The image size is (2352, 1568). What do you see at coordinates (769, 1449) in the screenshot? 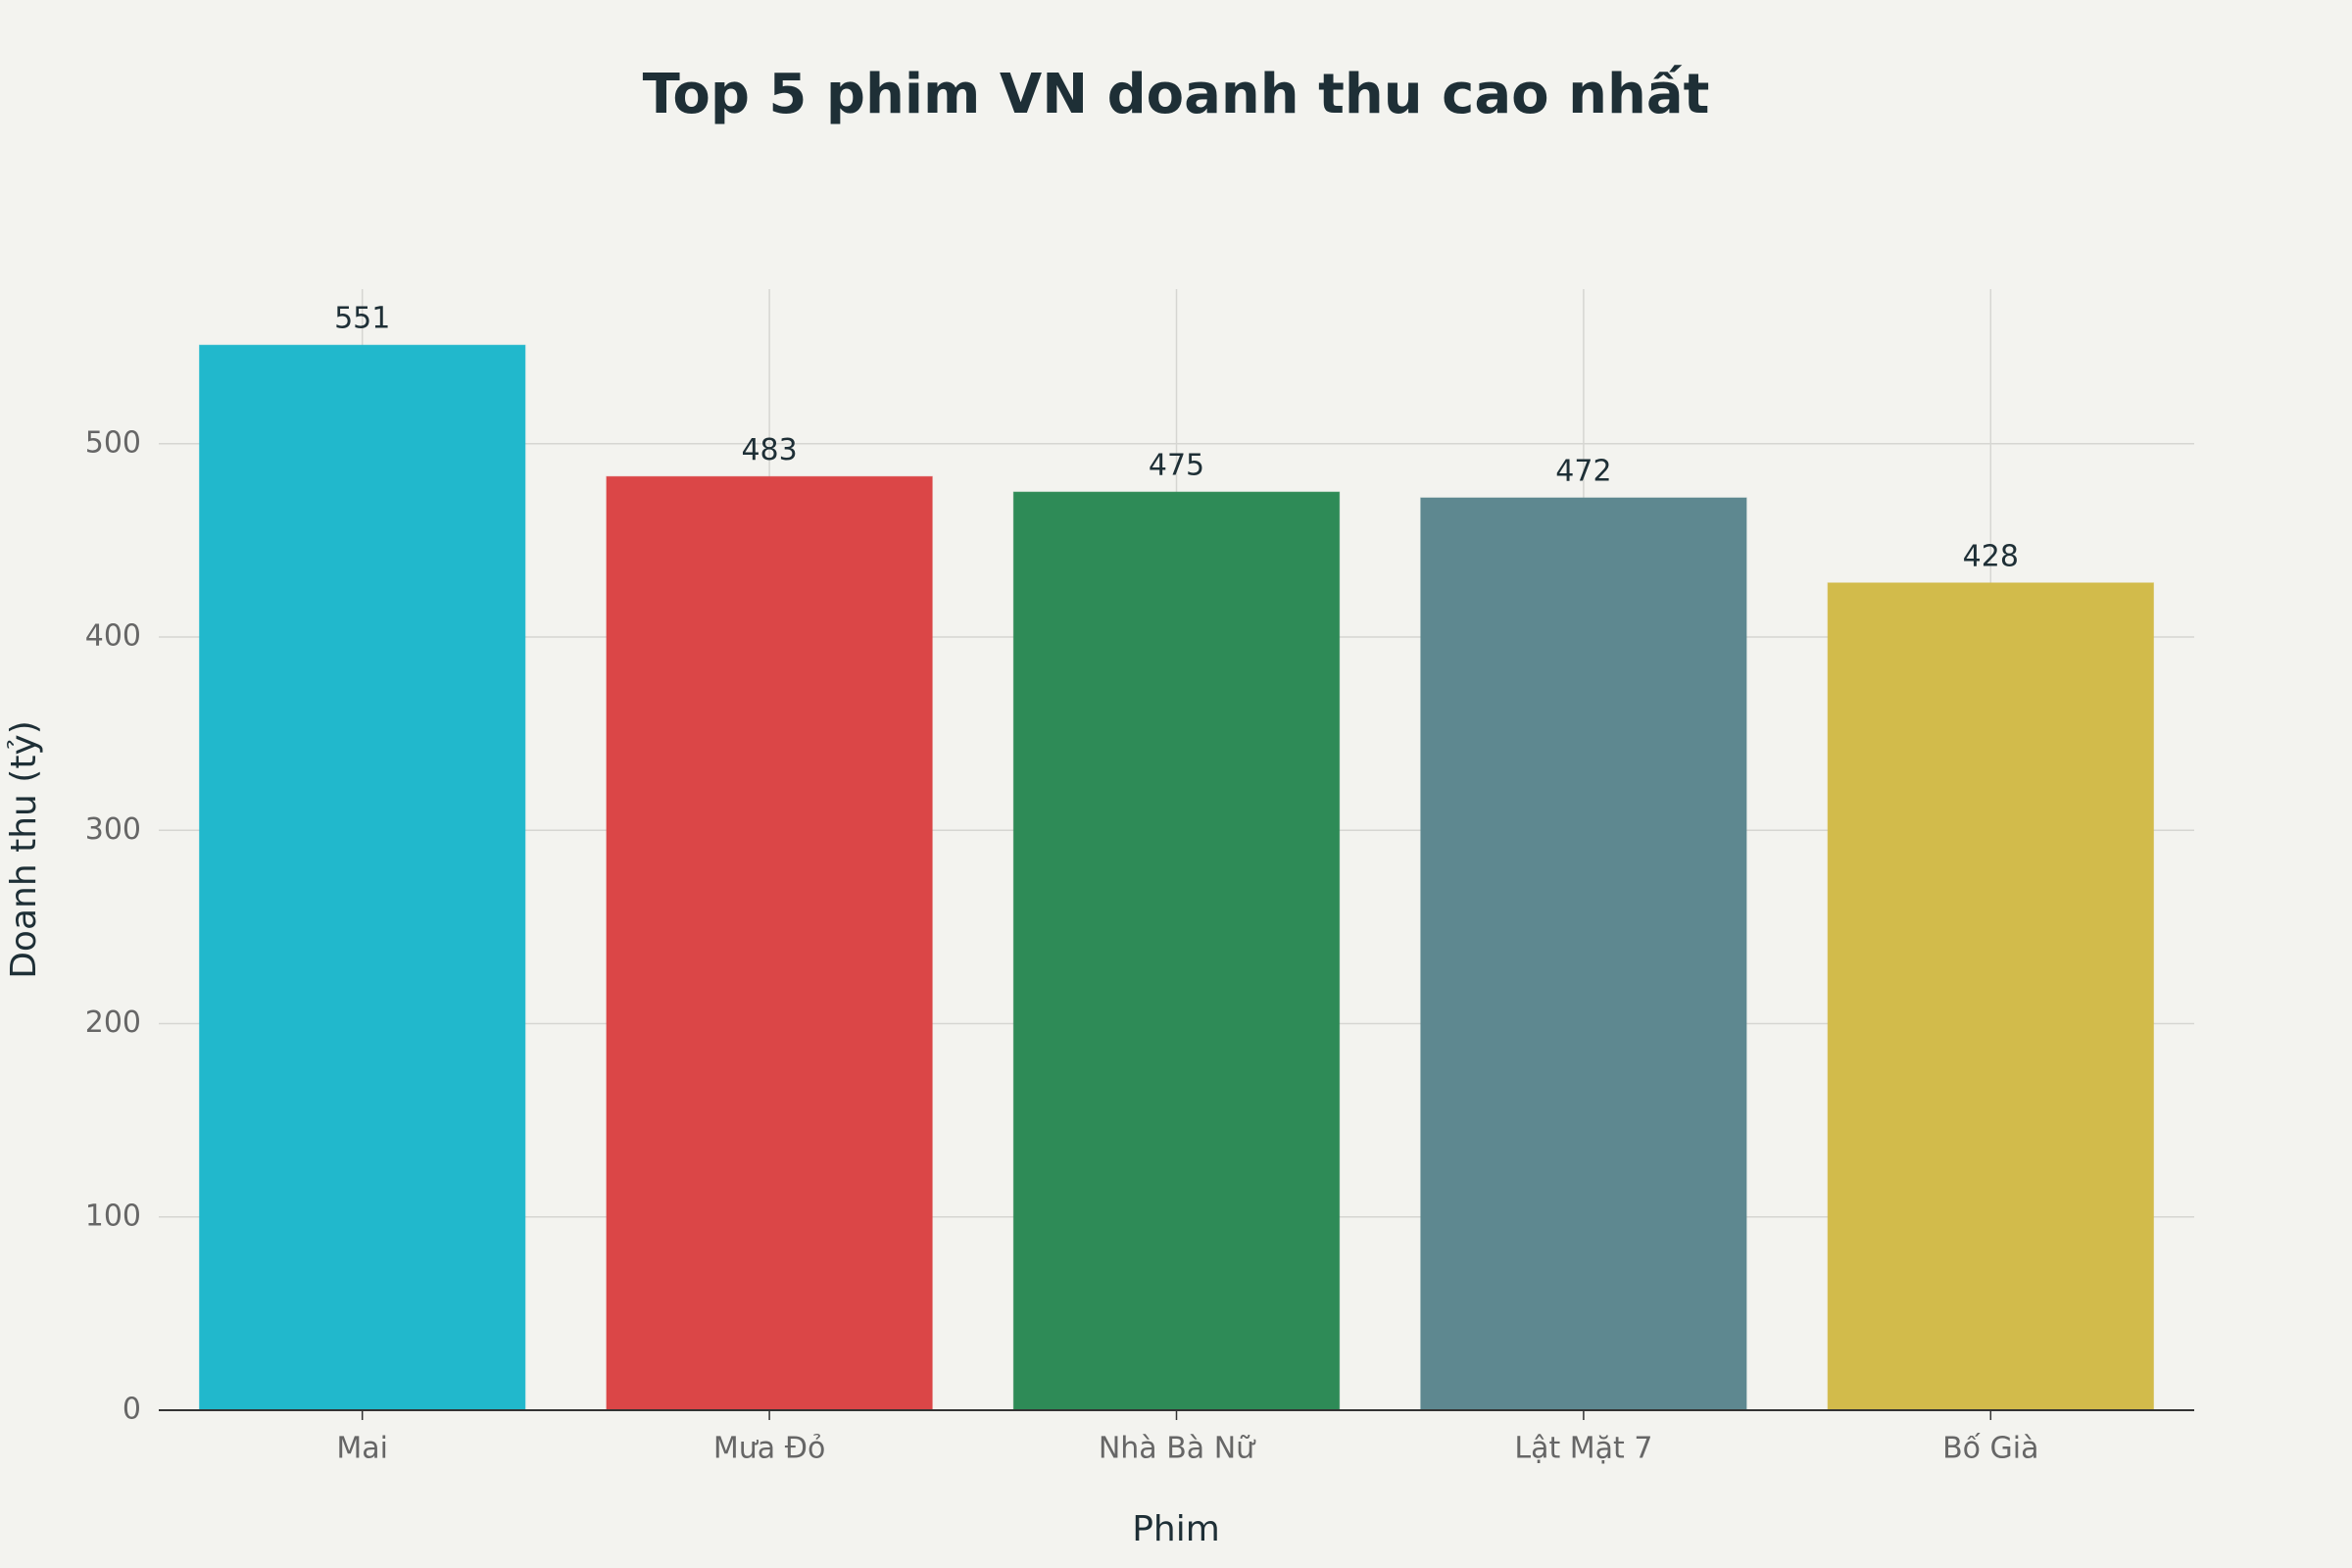
I see `x-tick-label: Mưa Đỏ` at bounding box center [769, 1449].